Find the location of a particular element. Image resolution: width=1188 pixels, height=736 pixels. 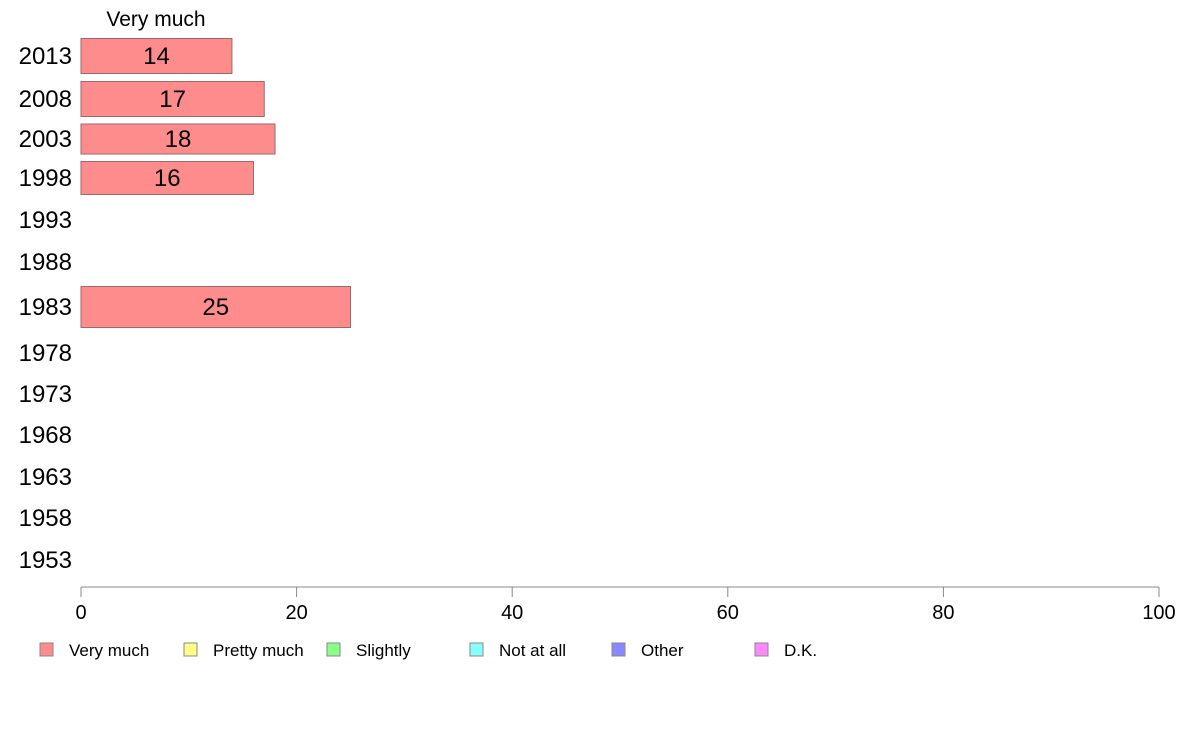

year-label-1978: 1978 is located at coordinates (45, 353).